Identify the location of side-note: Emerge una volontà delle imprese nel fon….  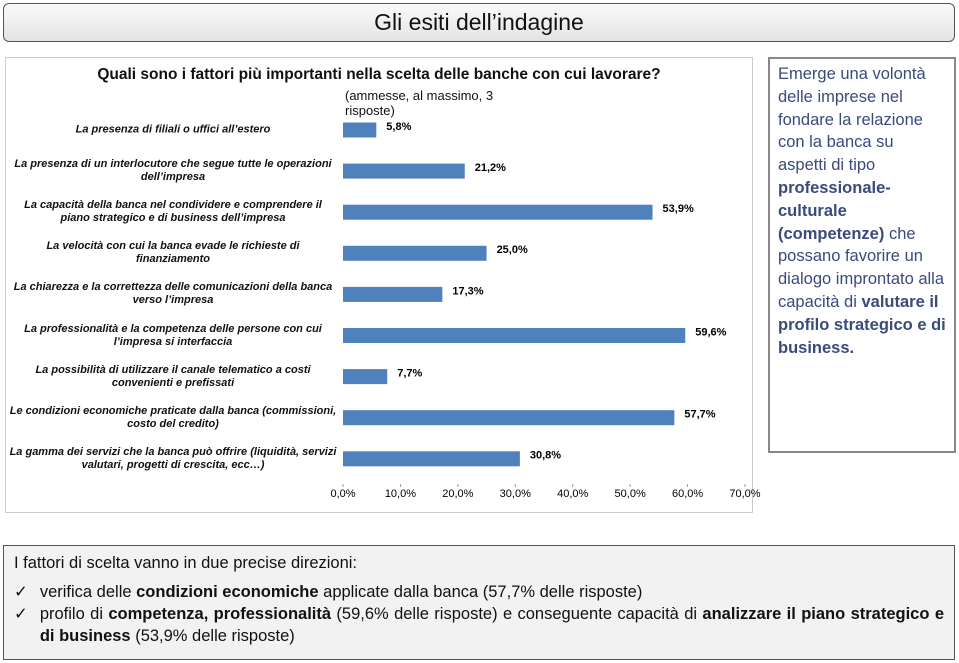
(862, 255).